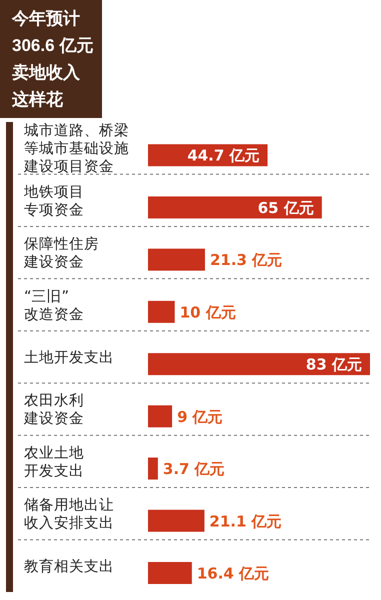  What do you see at coordinates (54, 305) in the screenshot?
I see `y-tick-label: “三旧”改造资金` at bounding box center [54, 305].